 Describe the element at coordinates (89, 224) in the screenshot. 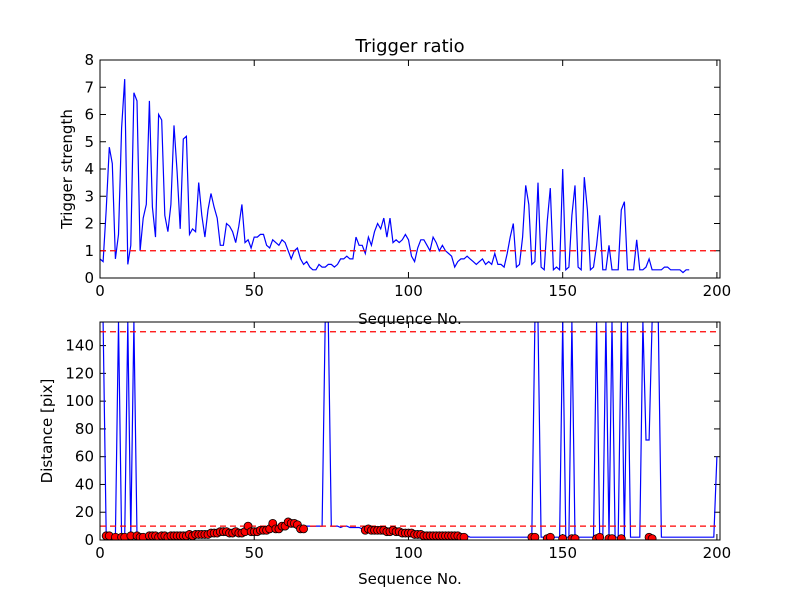

I see `y-tick-label: 2` at that location.